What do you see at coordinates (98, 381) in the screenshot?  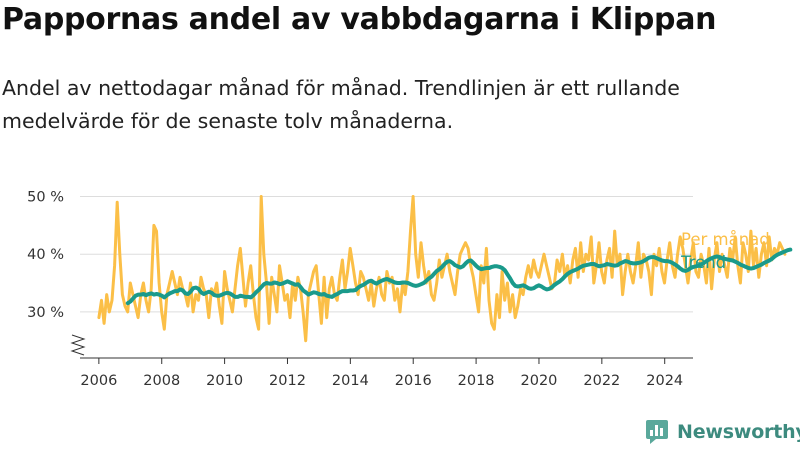 I see `x-tick-label: 2006` at bounding box center [98, 381].